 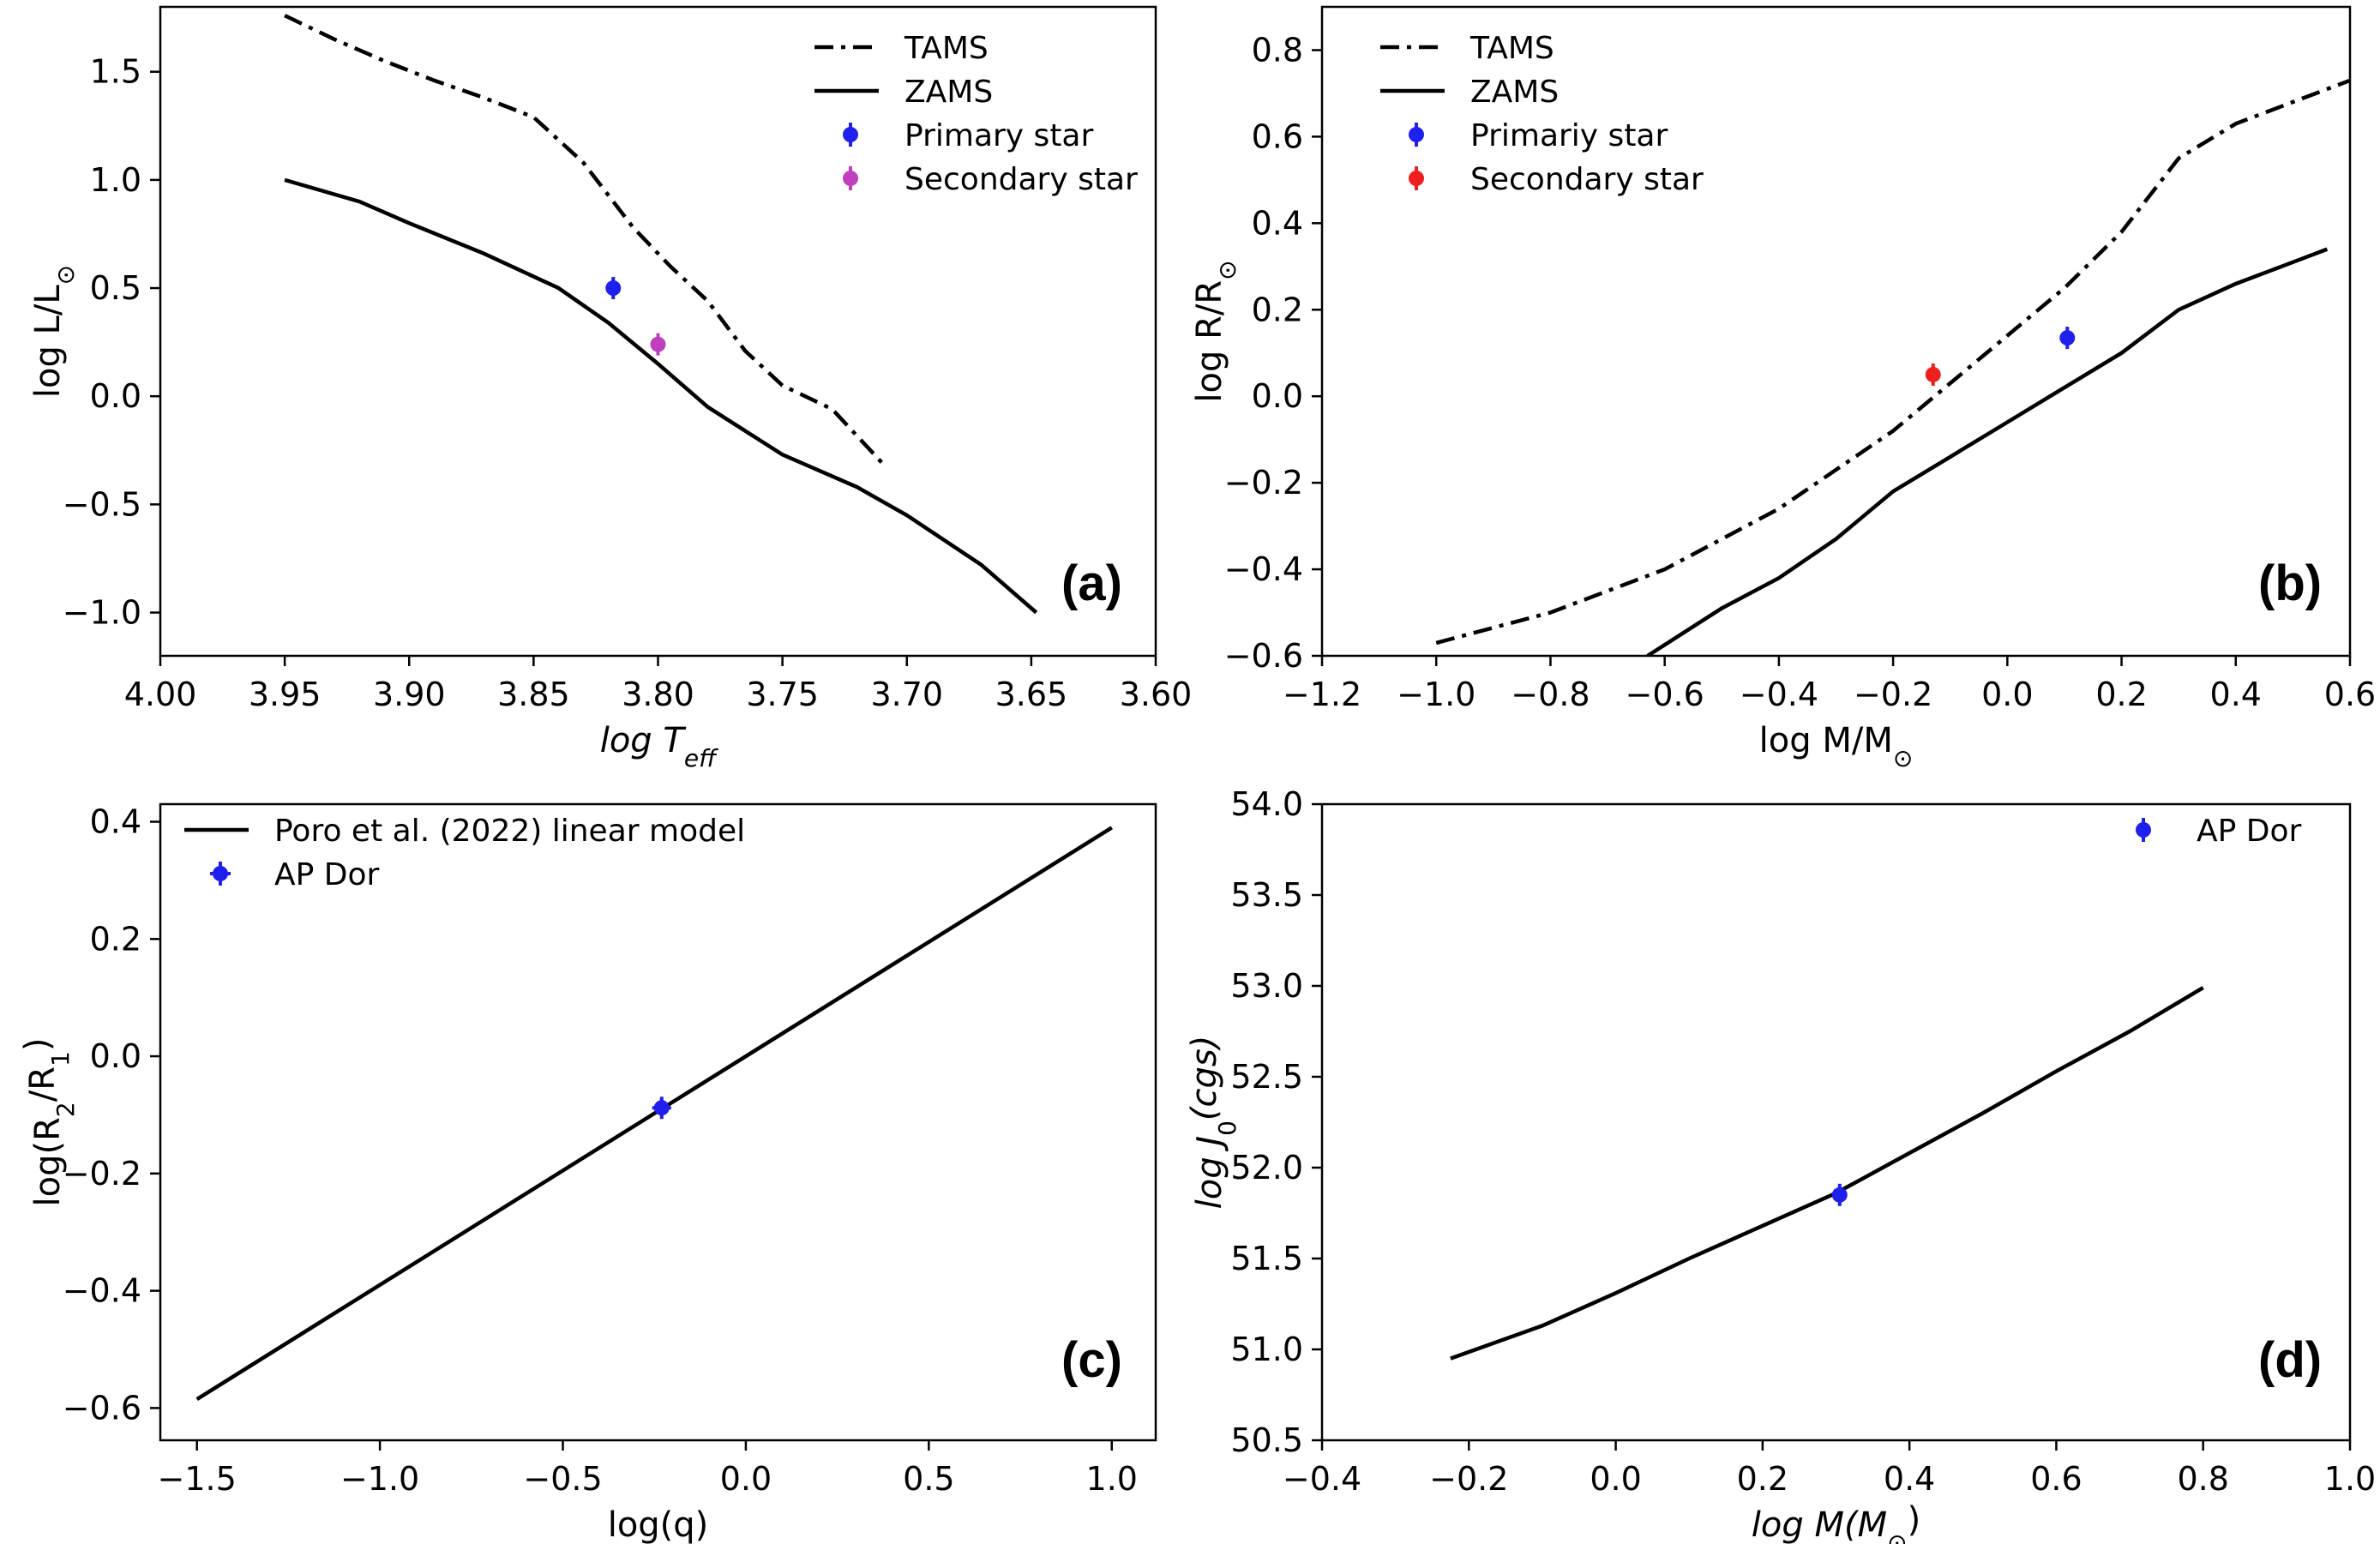 What do you see at coordinates (783, 694) in the screenshot?
I see `x-tick-label: 3.75` at bounding box center [783, 694].